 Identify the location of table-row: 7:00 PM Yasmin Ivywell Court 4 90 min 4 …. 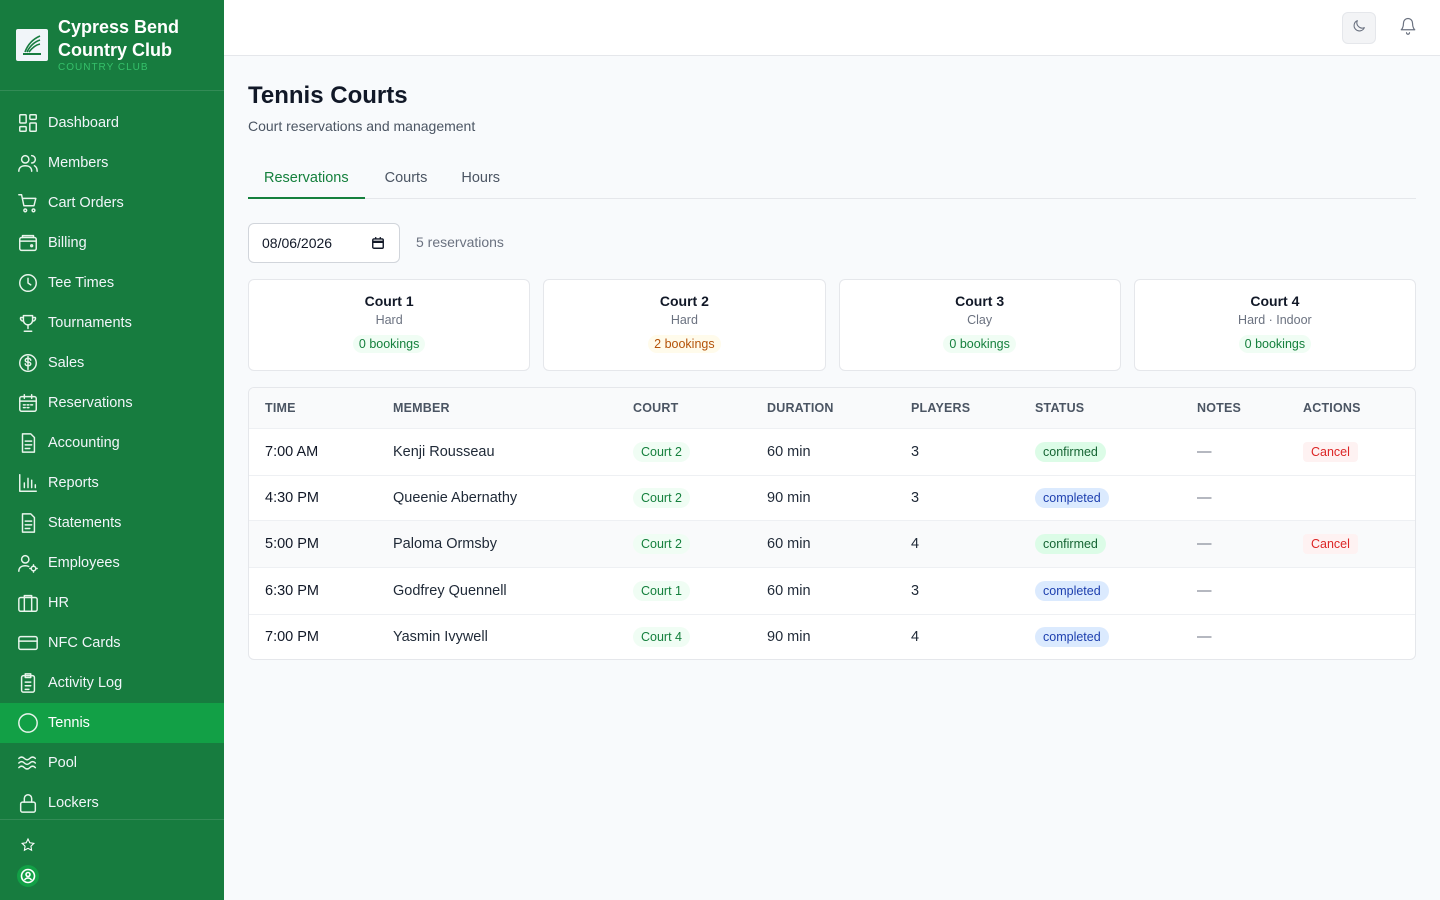
(832, 636).